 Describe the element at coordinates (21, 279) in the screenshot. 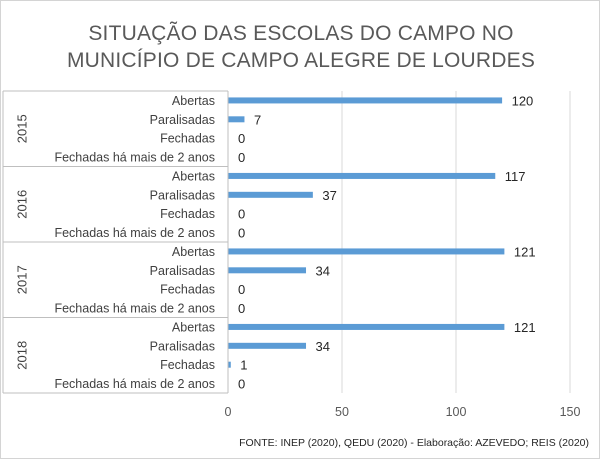

I see `year-label: 2017` at that location.